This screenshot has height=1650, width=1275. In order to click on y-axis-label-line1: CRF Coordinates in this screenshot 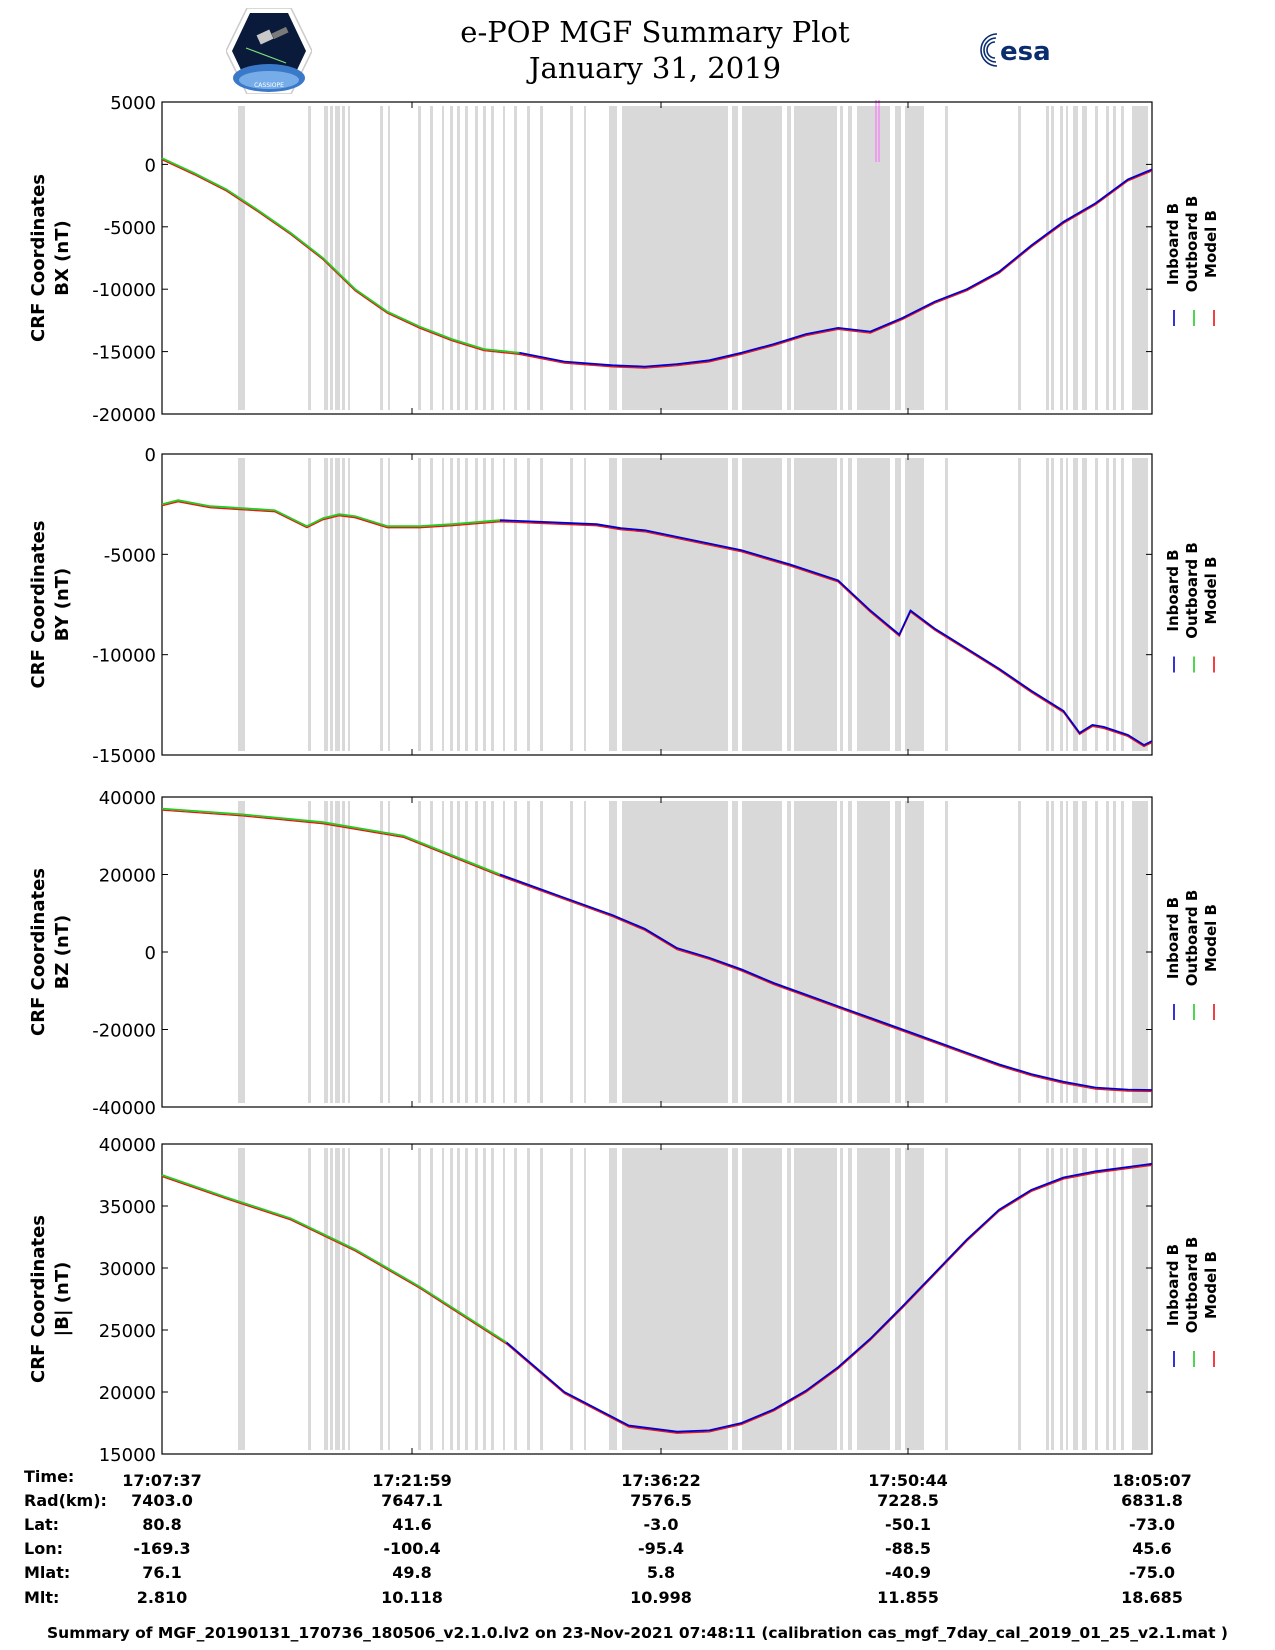, I will do `click(38, 258)`.